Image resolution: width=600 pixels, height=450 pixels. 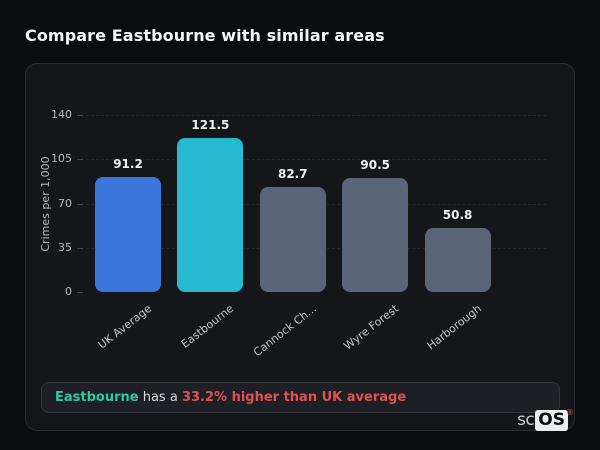 I want to click on page-title: Compare Eastbourne with similar areas, so click(x=205, y=35).